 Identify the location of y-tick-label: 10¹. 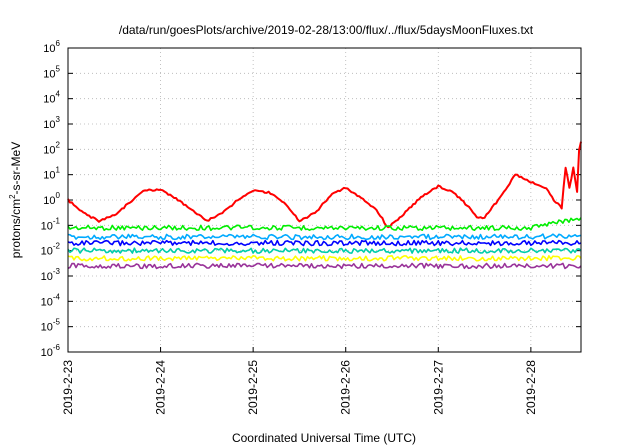
(51, 174).